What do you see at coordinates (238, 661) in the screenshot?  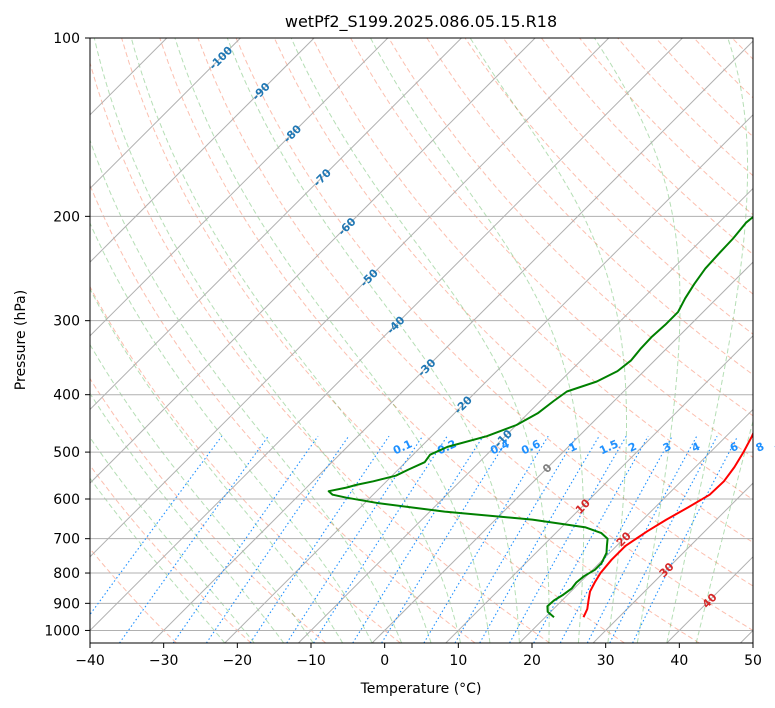 I see `x-tick-label: −20` at bounding box center [238, 661].